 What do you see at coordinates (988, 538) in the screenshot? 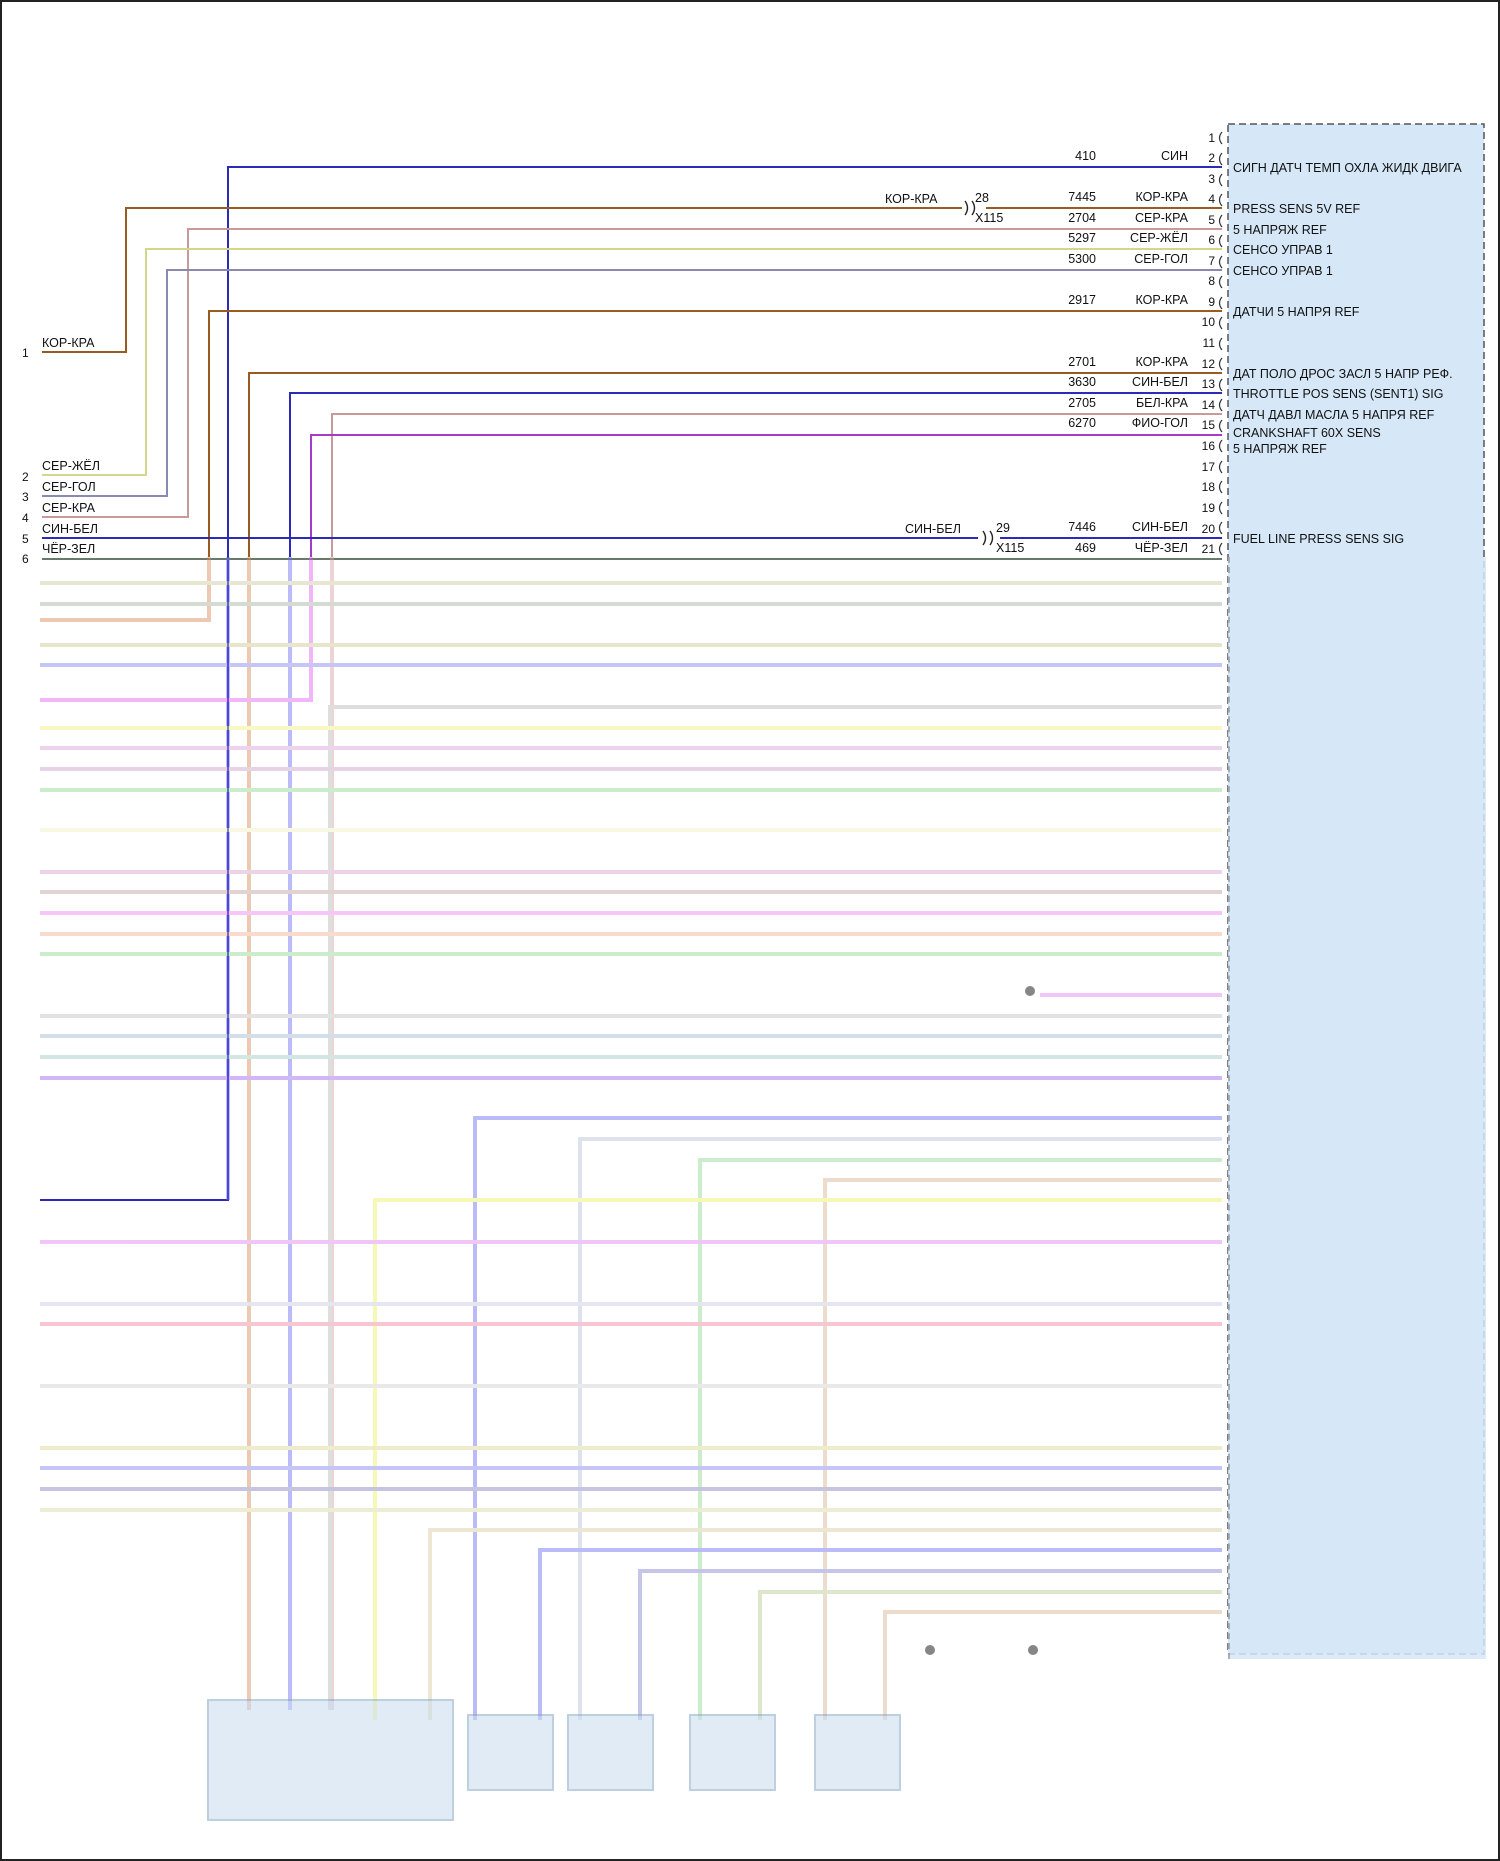
I see `connector-29-symbol` at bounding box center [988, 538].